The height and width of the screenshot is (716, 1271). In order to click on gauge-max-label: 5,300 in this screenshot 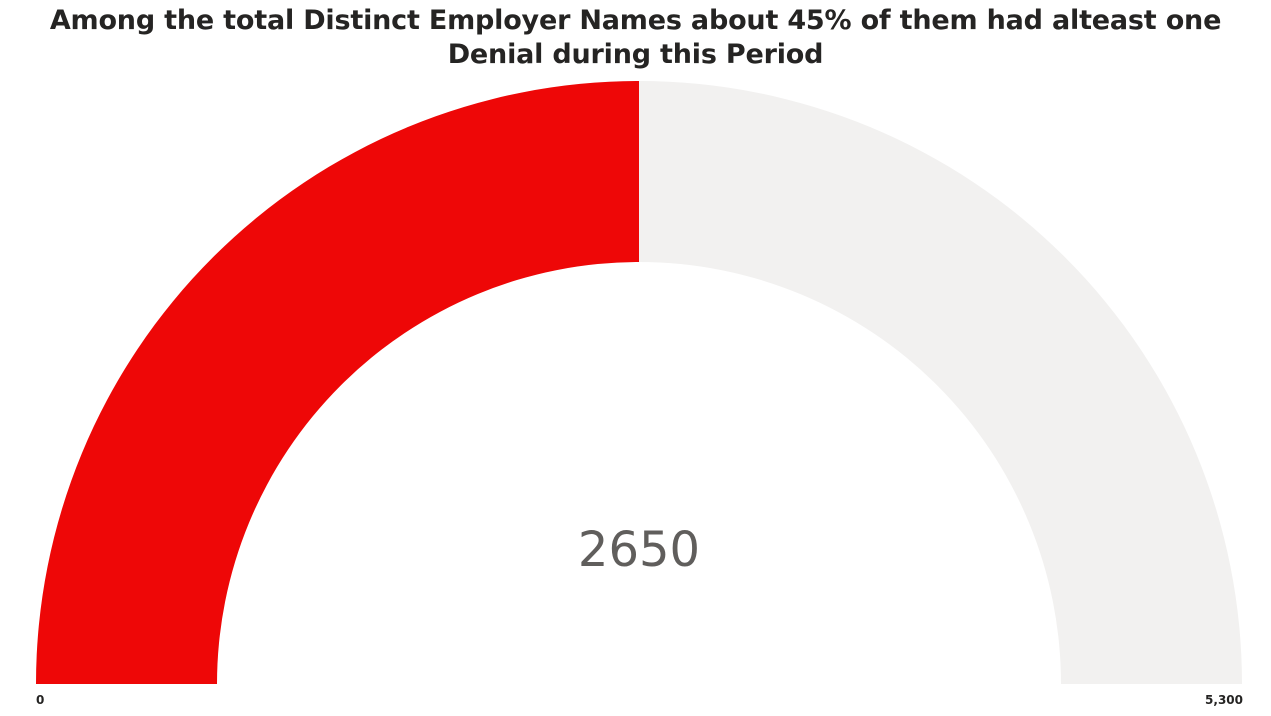, I will do `click(1224, 700)`.